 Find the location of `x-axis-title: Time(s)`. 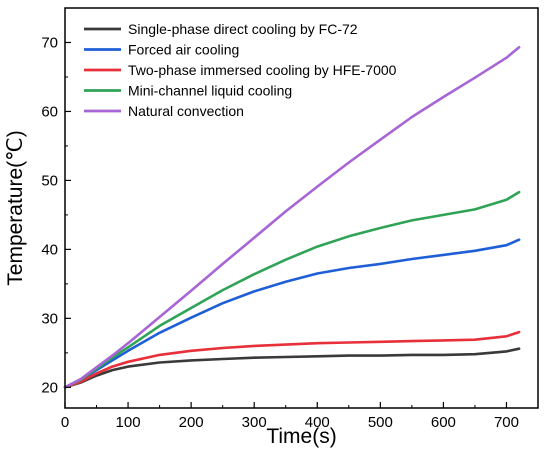

x-axis-title: Time(s) is located at coordinates (301, 436).